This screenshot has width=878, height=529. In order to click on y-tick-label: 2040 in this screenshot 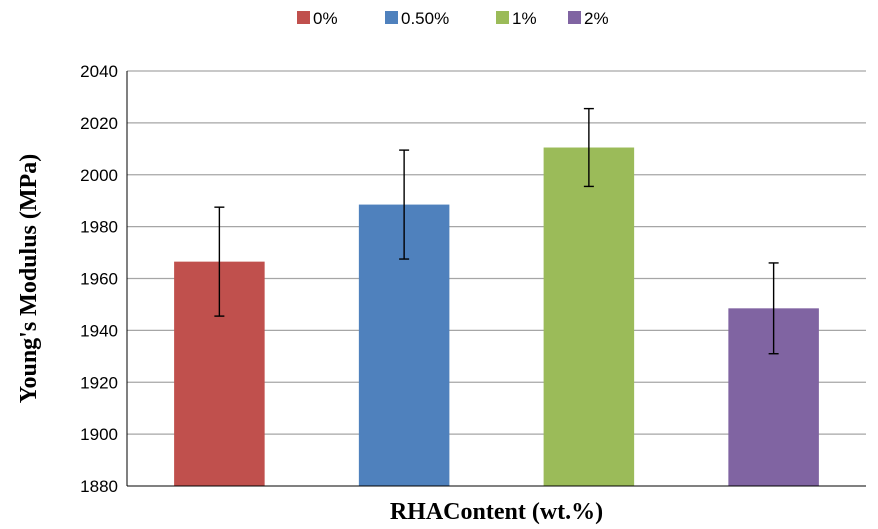, I will do `click(99, 71)`.